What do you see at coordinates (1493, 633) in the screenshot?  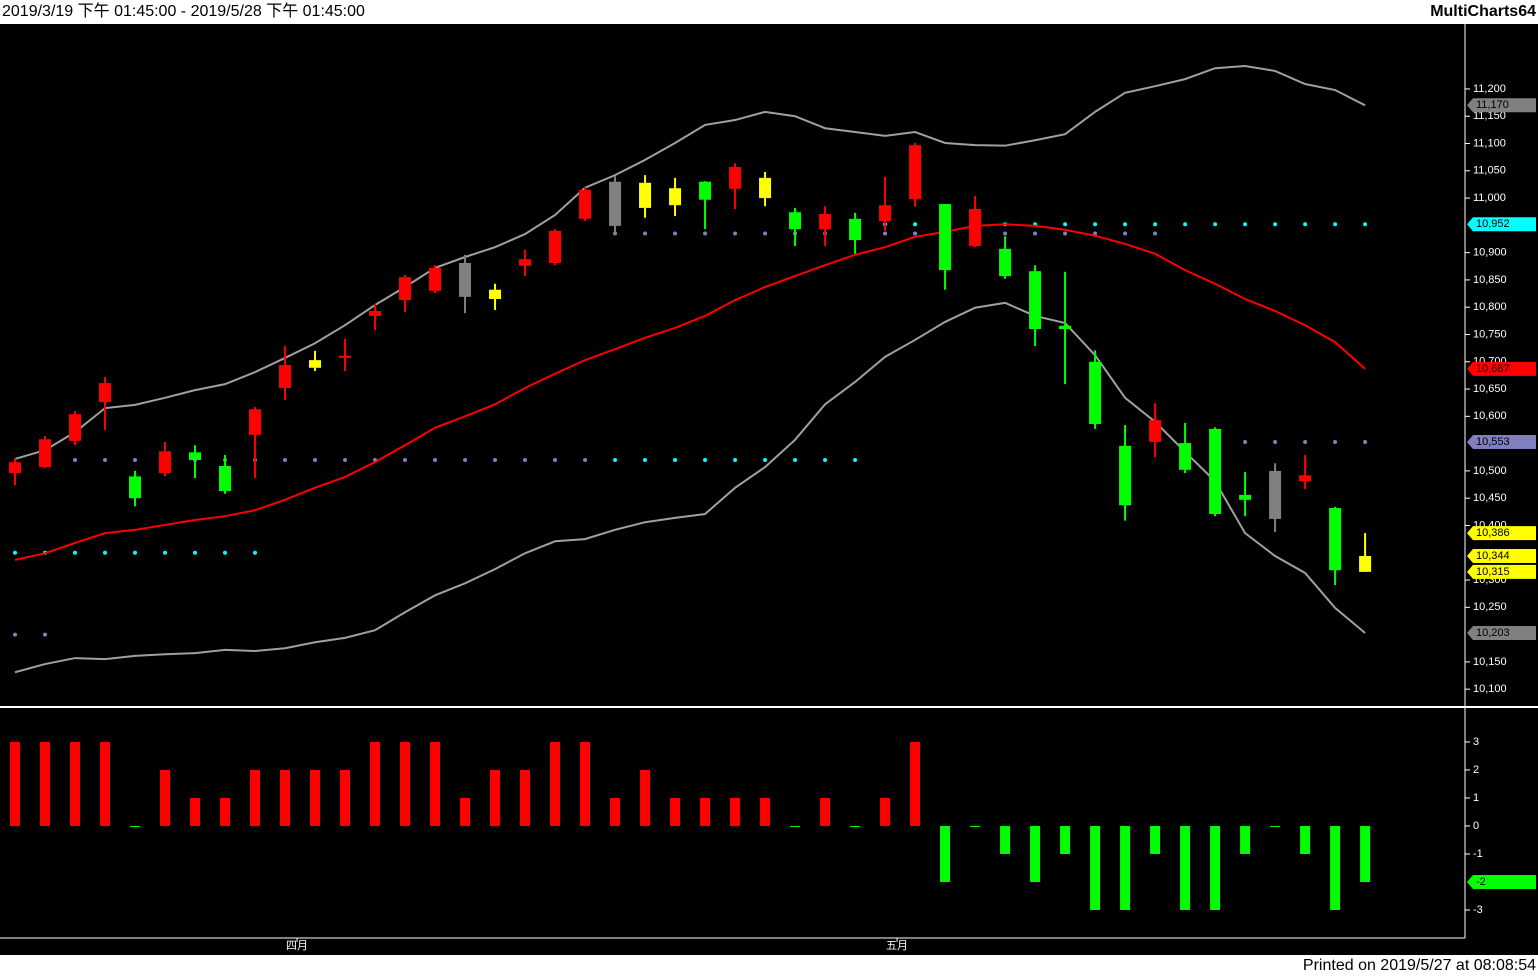 I see `price-label: 10,203` at bounding box center [1493, 633].